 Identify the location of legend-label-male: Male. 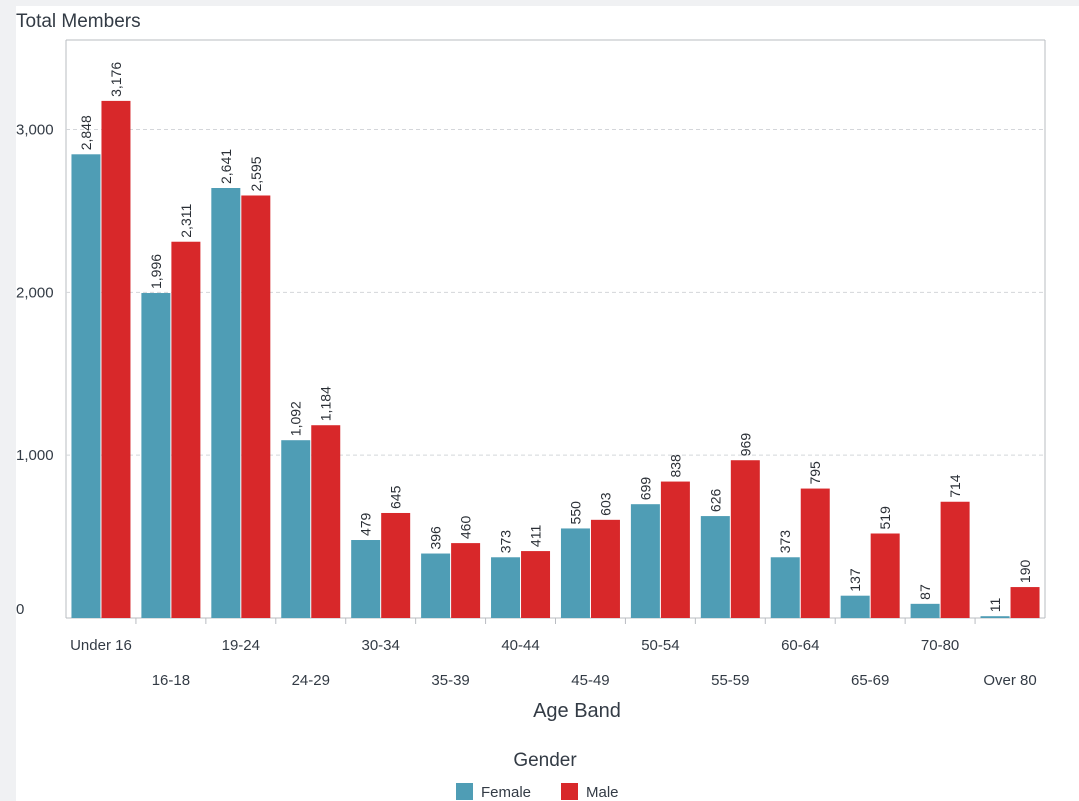
(602, 792).